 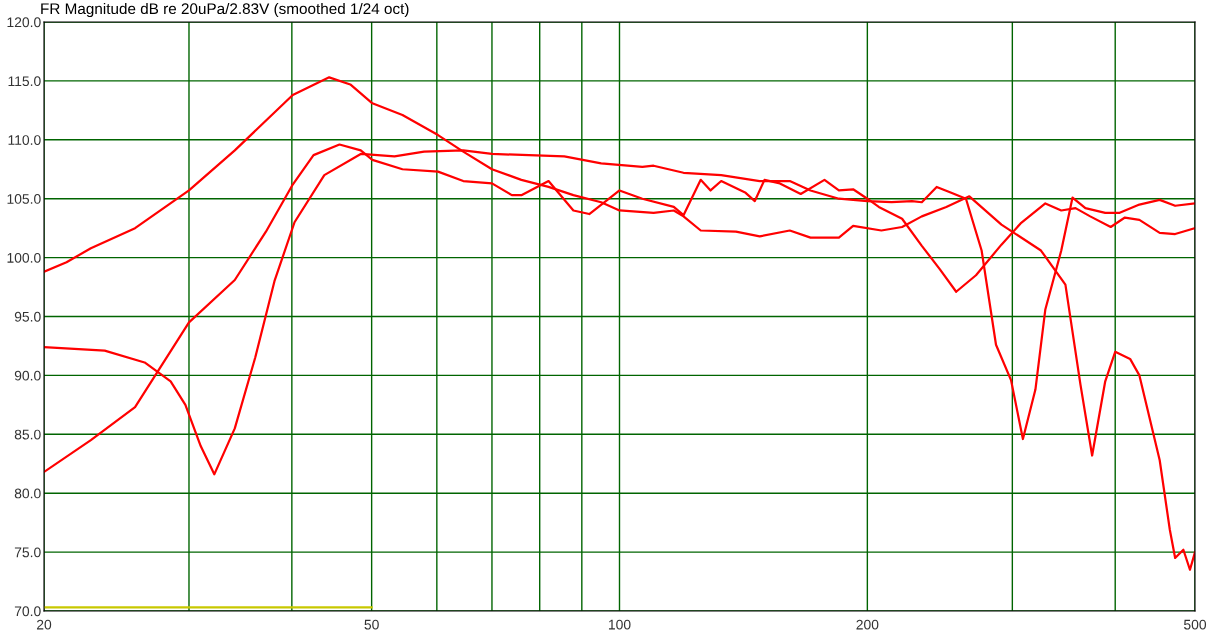 I want to click on x-tick-label: 100, so click(x=619, y=624).